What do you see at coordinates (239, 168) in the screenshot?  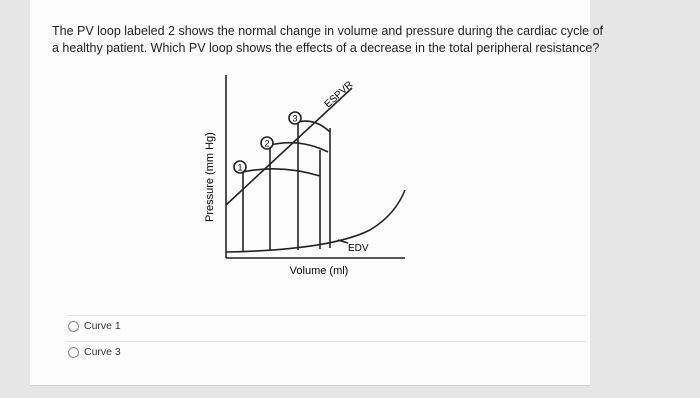 I see `loop-label: 1` at bounding box center [239, 168].